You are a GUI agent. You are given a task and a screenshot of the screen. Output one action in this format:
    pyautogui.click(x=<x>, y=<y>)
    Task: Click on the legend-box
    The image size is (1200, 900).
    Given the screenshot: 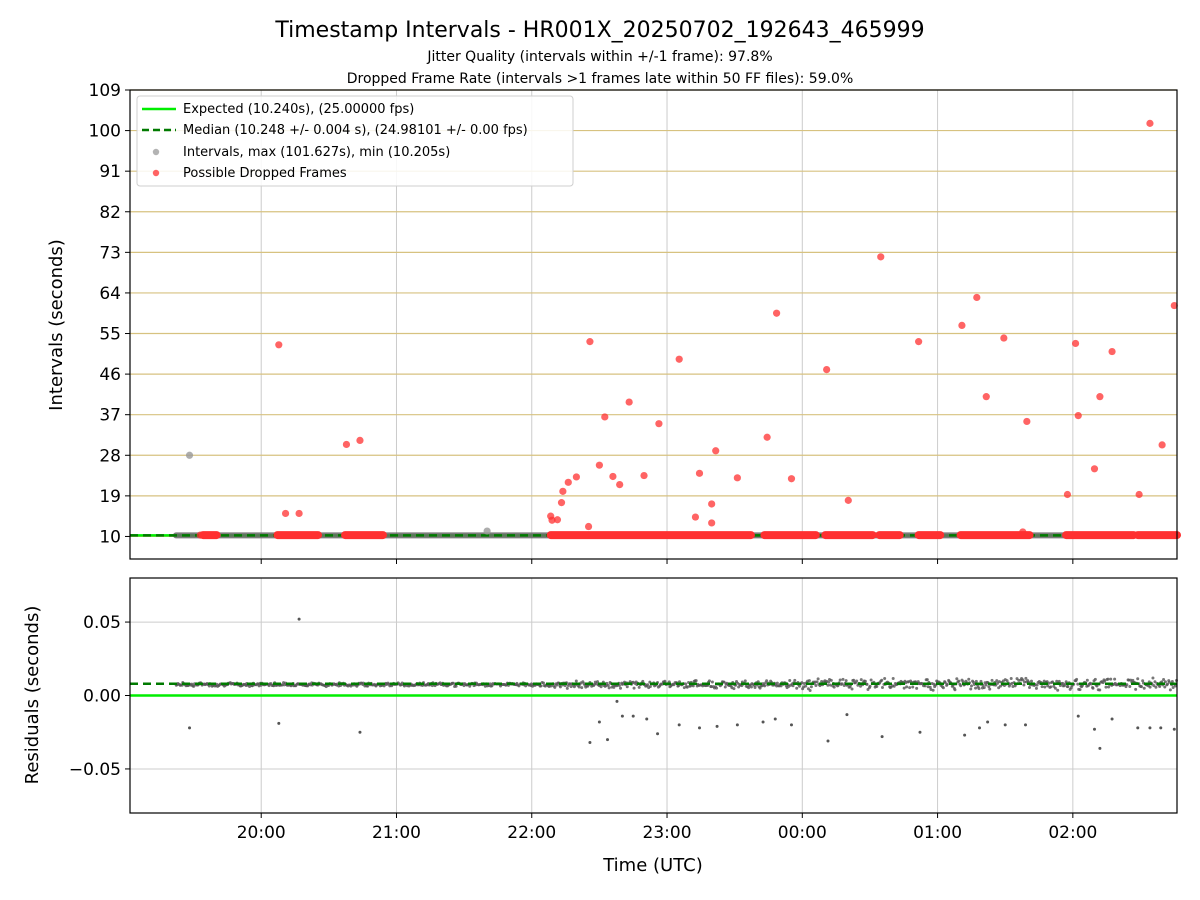 What is the action you would take?
    pyautogui.click(x=355, y=141)
    